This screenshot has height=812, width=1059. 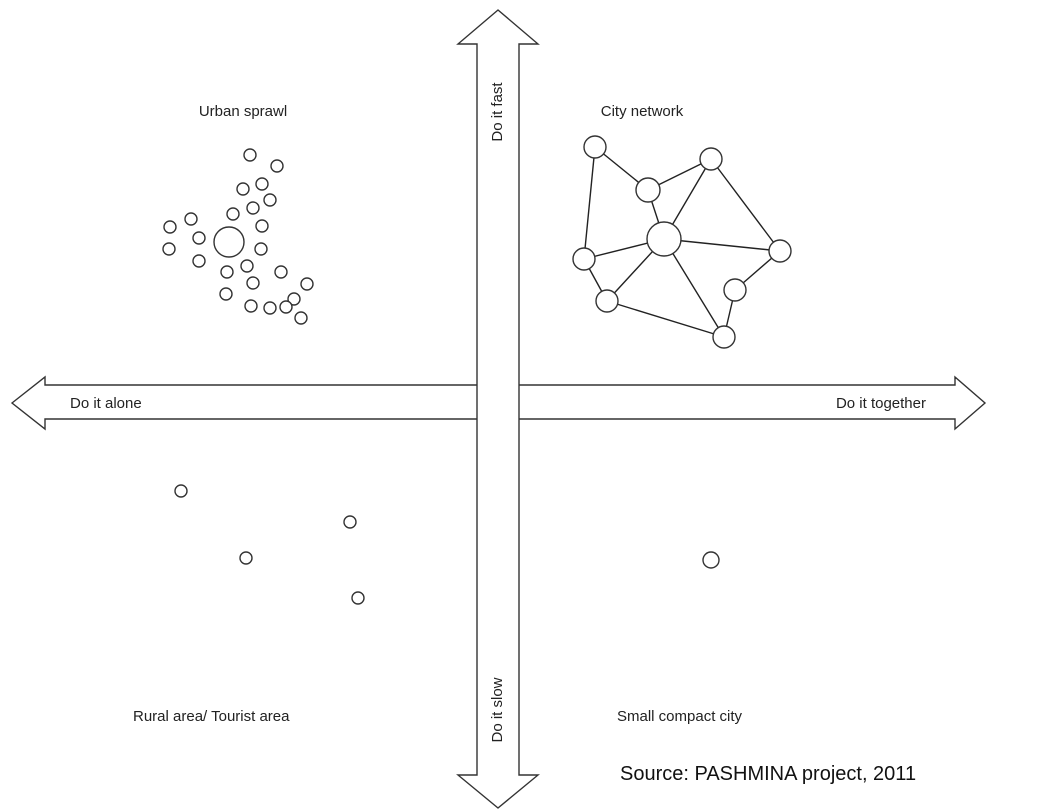 What do you see at coordinates (664, 239) in the screenshot?
I see `network-hub-node` at bounding box center [664, 239].